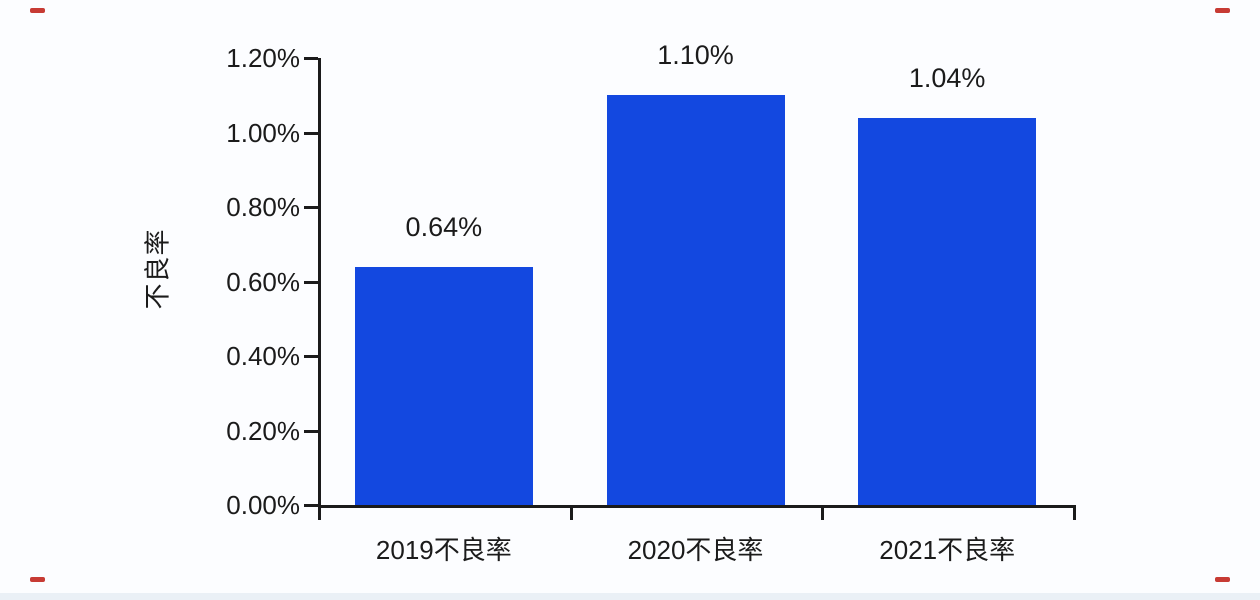  I want to click on bar-value-label: 0.64%, so click(444, 226).